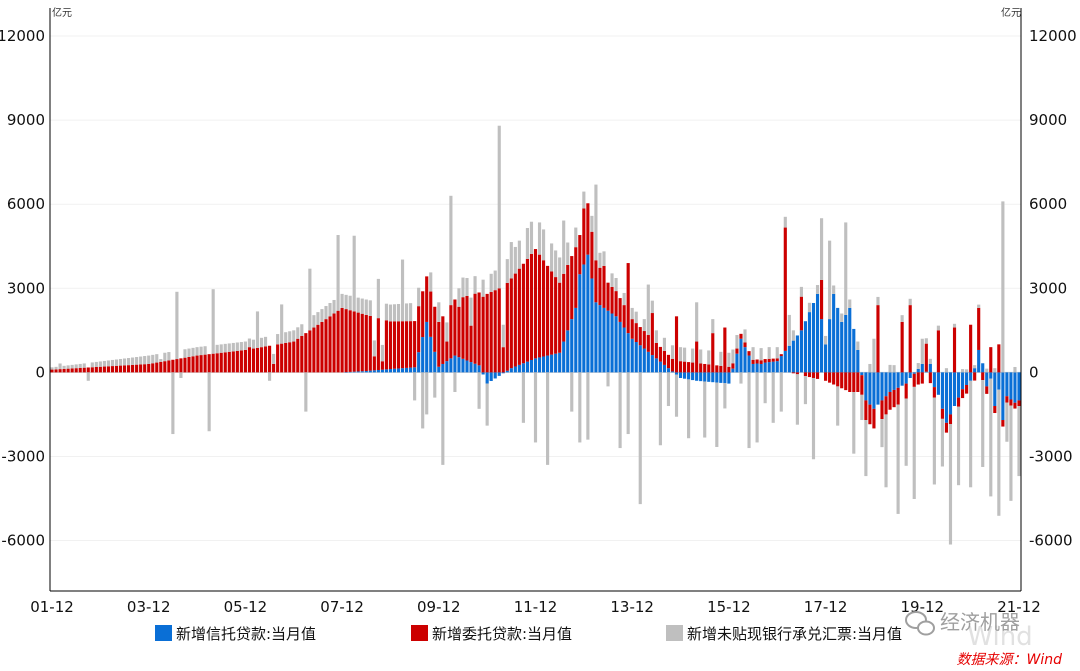 This screenshot has width=1080, height=671. Describe the element at coordinates (826, 607) in the screenshot. I see `x-tick-label: 17-12` at that location.